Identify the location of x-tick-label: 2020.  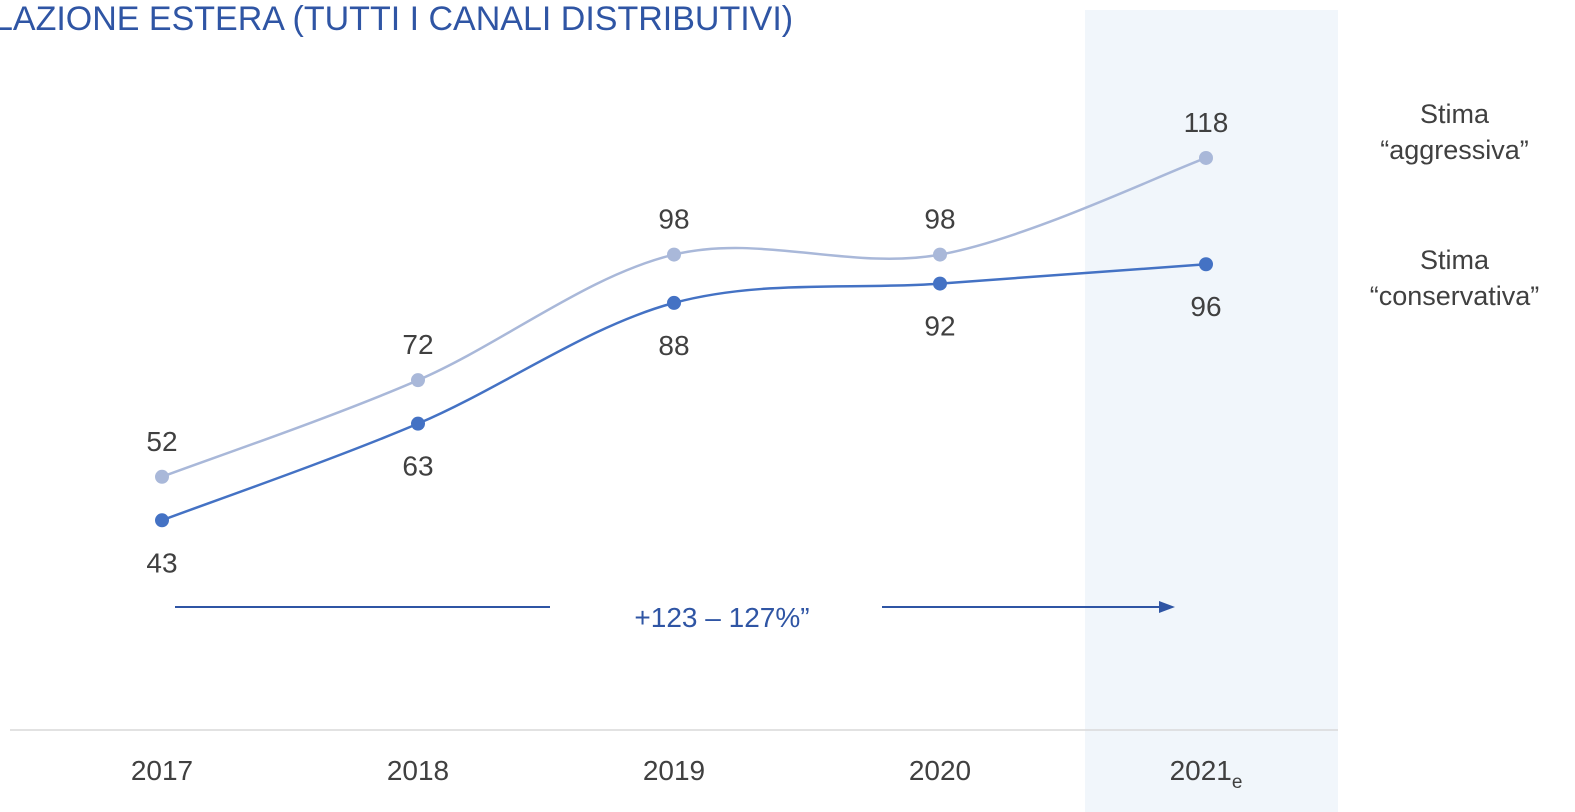
(940, 770).